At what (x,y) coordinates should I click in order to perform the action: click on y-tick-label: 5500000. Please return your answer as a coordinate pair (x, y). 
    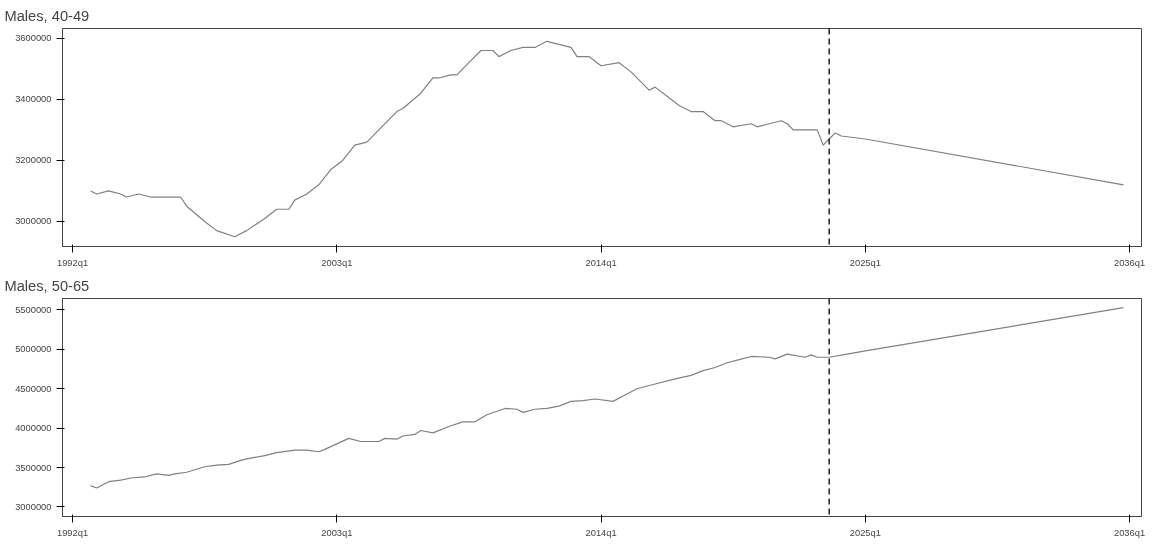
    Looking at the image, I should click on (33, 310).